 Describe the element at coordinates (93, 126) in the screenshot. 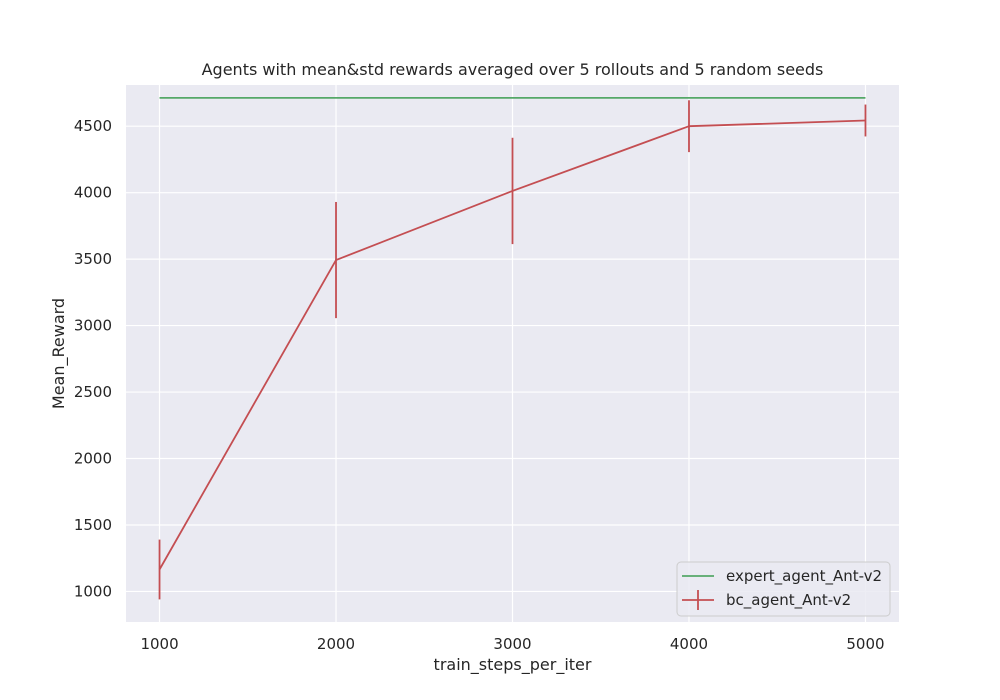

I see `y-tick-label: 4500` at that location.